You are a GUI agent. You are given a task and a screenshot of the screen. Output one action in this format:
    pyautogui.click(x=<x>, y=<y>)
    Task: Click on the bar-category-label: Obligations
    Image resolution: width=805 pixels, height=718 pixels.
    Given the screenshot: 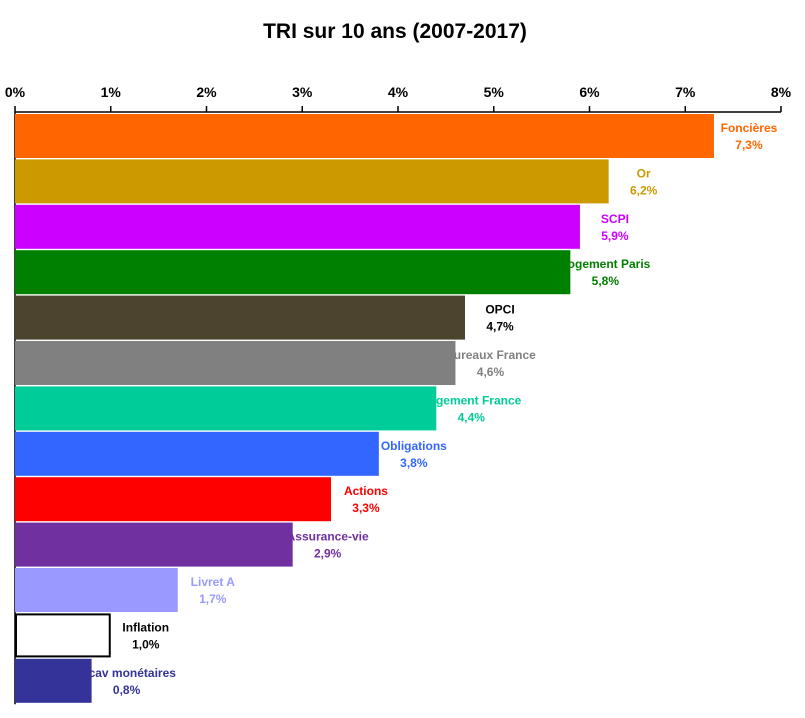 What is the action you would take?
    pyautogui.click(x=414, y=446)
    